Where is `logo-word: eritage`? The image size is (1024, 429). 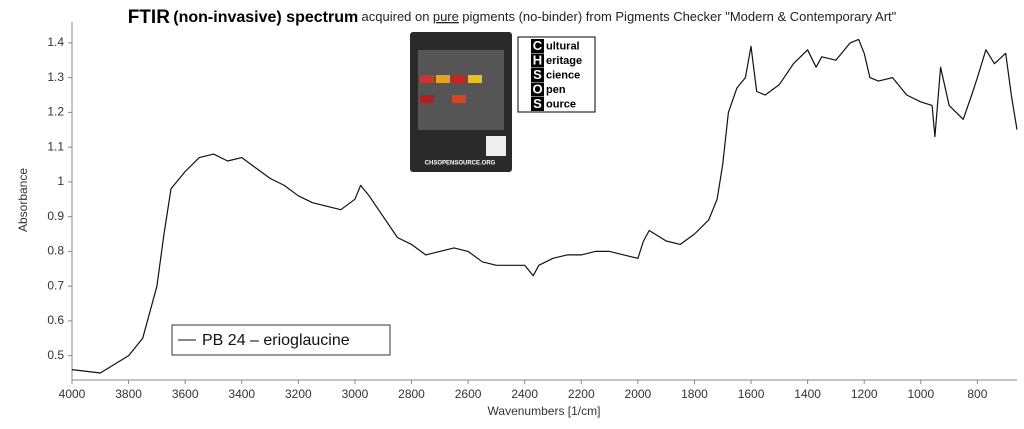
logo-word: eritage is located at coordinates (564, 61).